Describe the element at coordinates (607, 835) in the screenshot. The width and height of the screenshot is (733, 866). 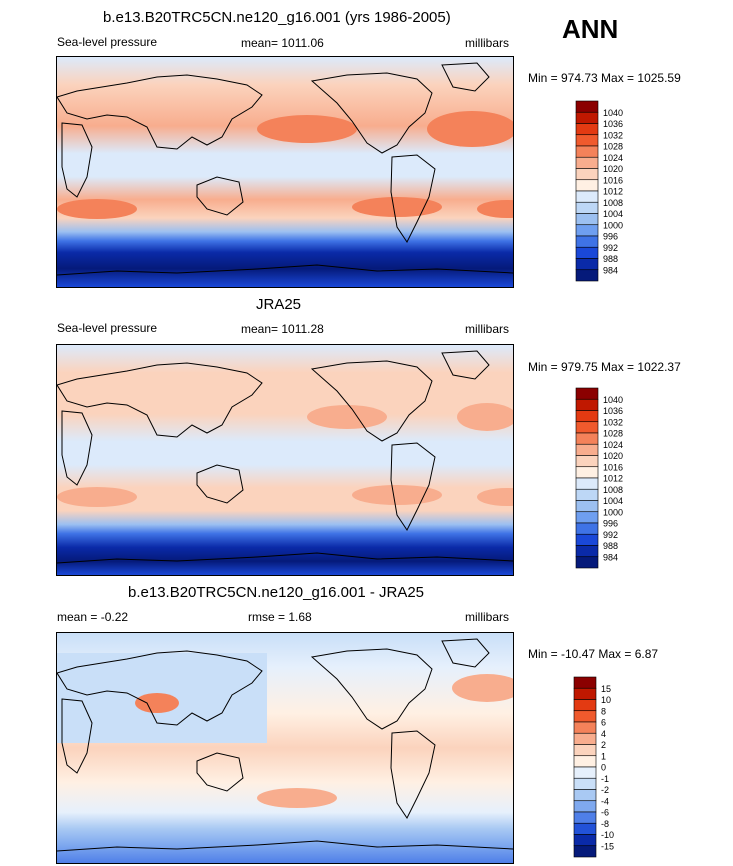
I see `colorbar-tick-label: -10` at that location.